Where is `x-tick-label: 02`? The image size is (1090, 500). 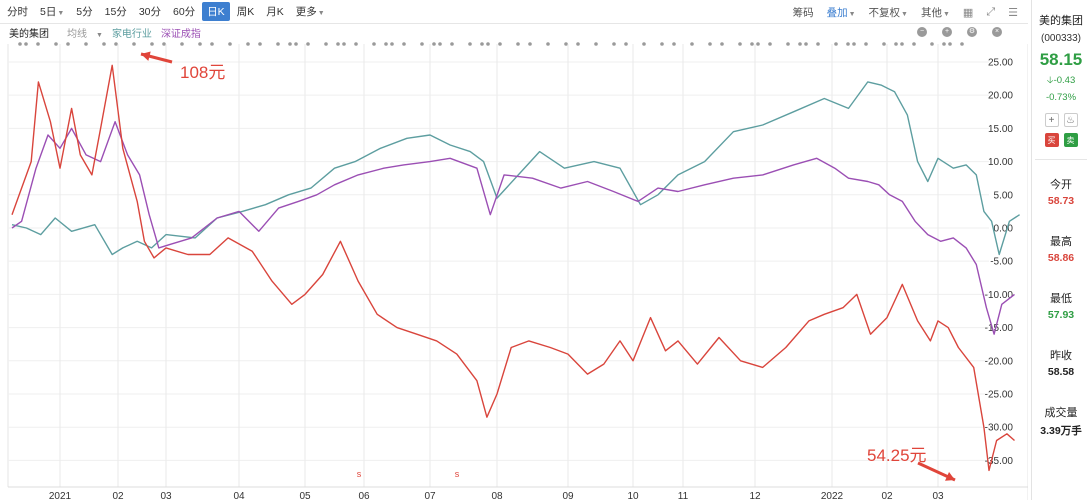 x-tick-label: 02 is located at coordinates (118, 495).